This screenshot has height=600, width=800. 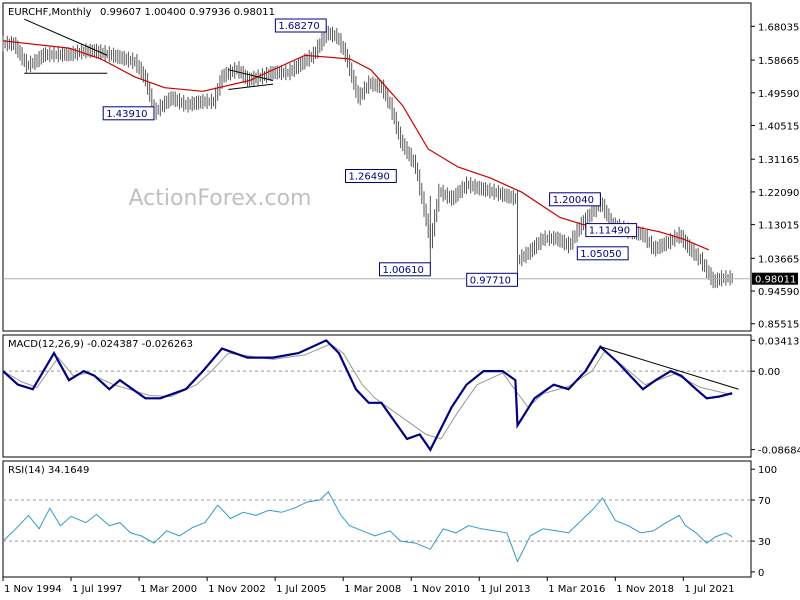 I want to click on x-tick-label: 1 Nov 2010, so click(x=441, y=589).